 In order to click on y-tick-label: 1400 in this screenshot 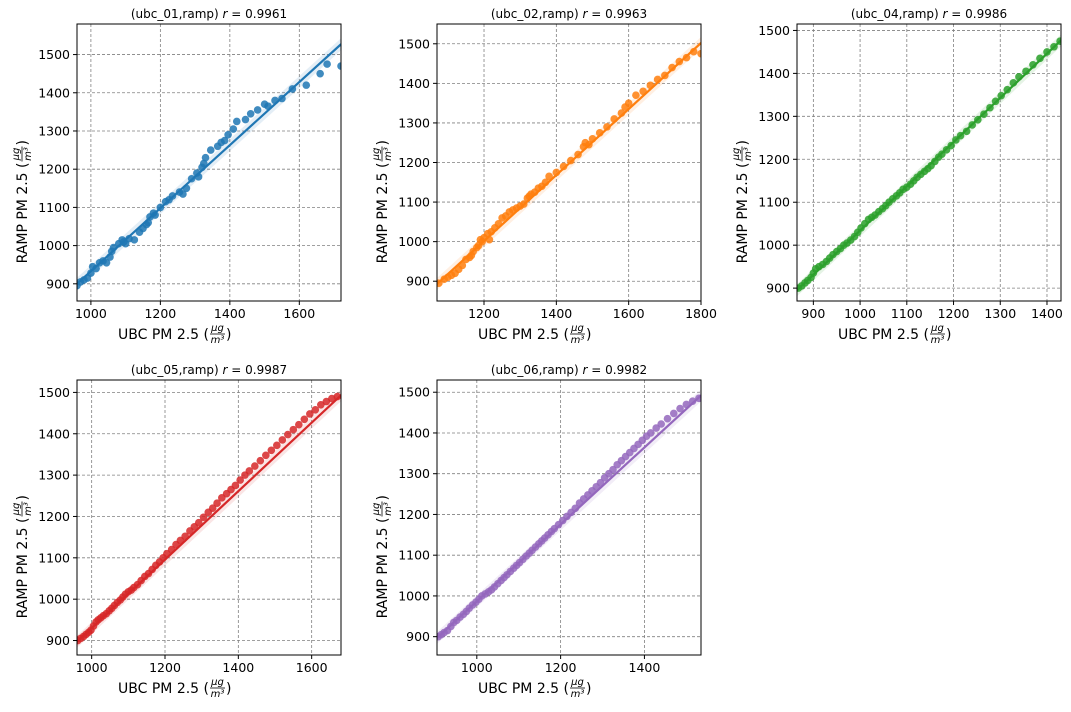, I will do `click(414, 432)`.